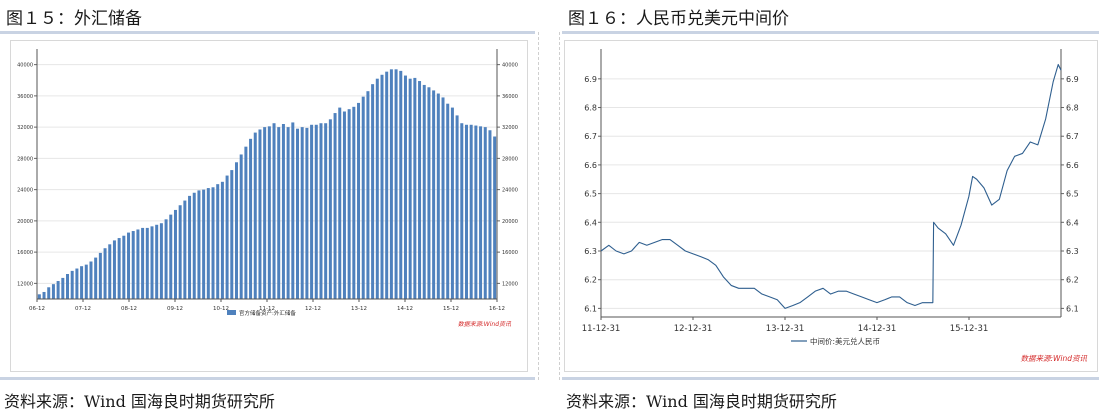  What do you see at coordinates (830, 378) in the screenshot?
I see `right-source-rule` at bounding box center [830, 378].